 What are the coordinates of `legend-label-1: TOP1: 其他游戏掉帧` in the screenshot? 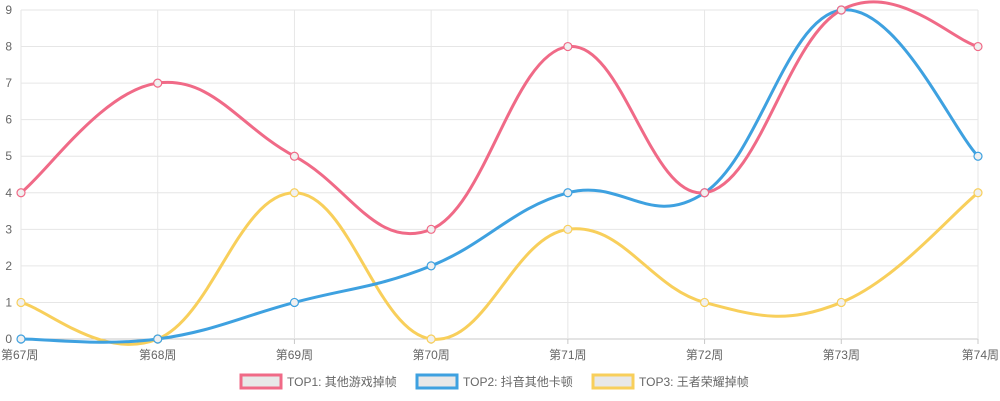 It's located at (342, 382).